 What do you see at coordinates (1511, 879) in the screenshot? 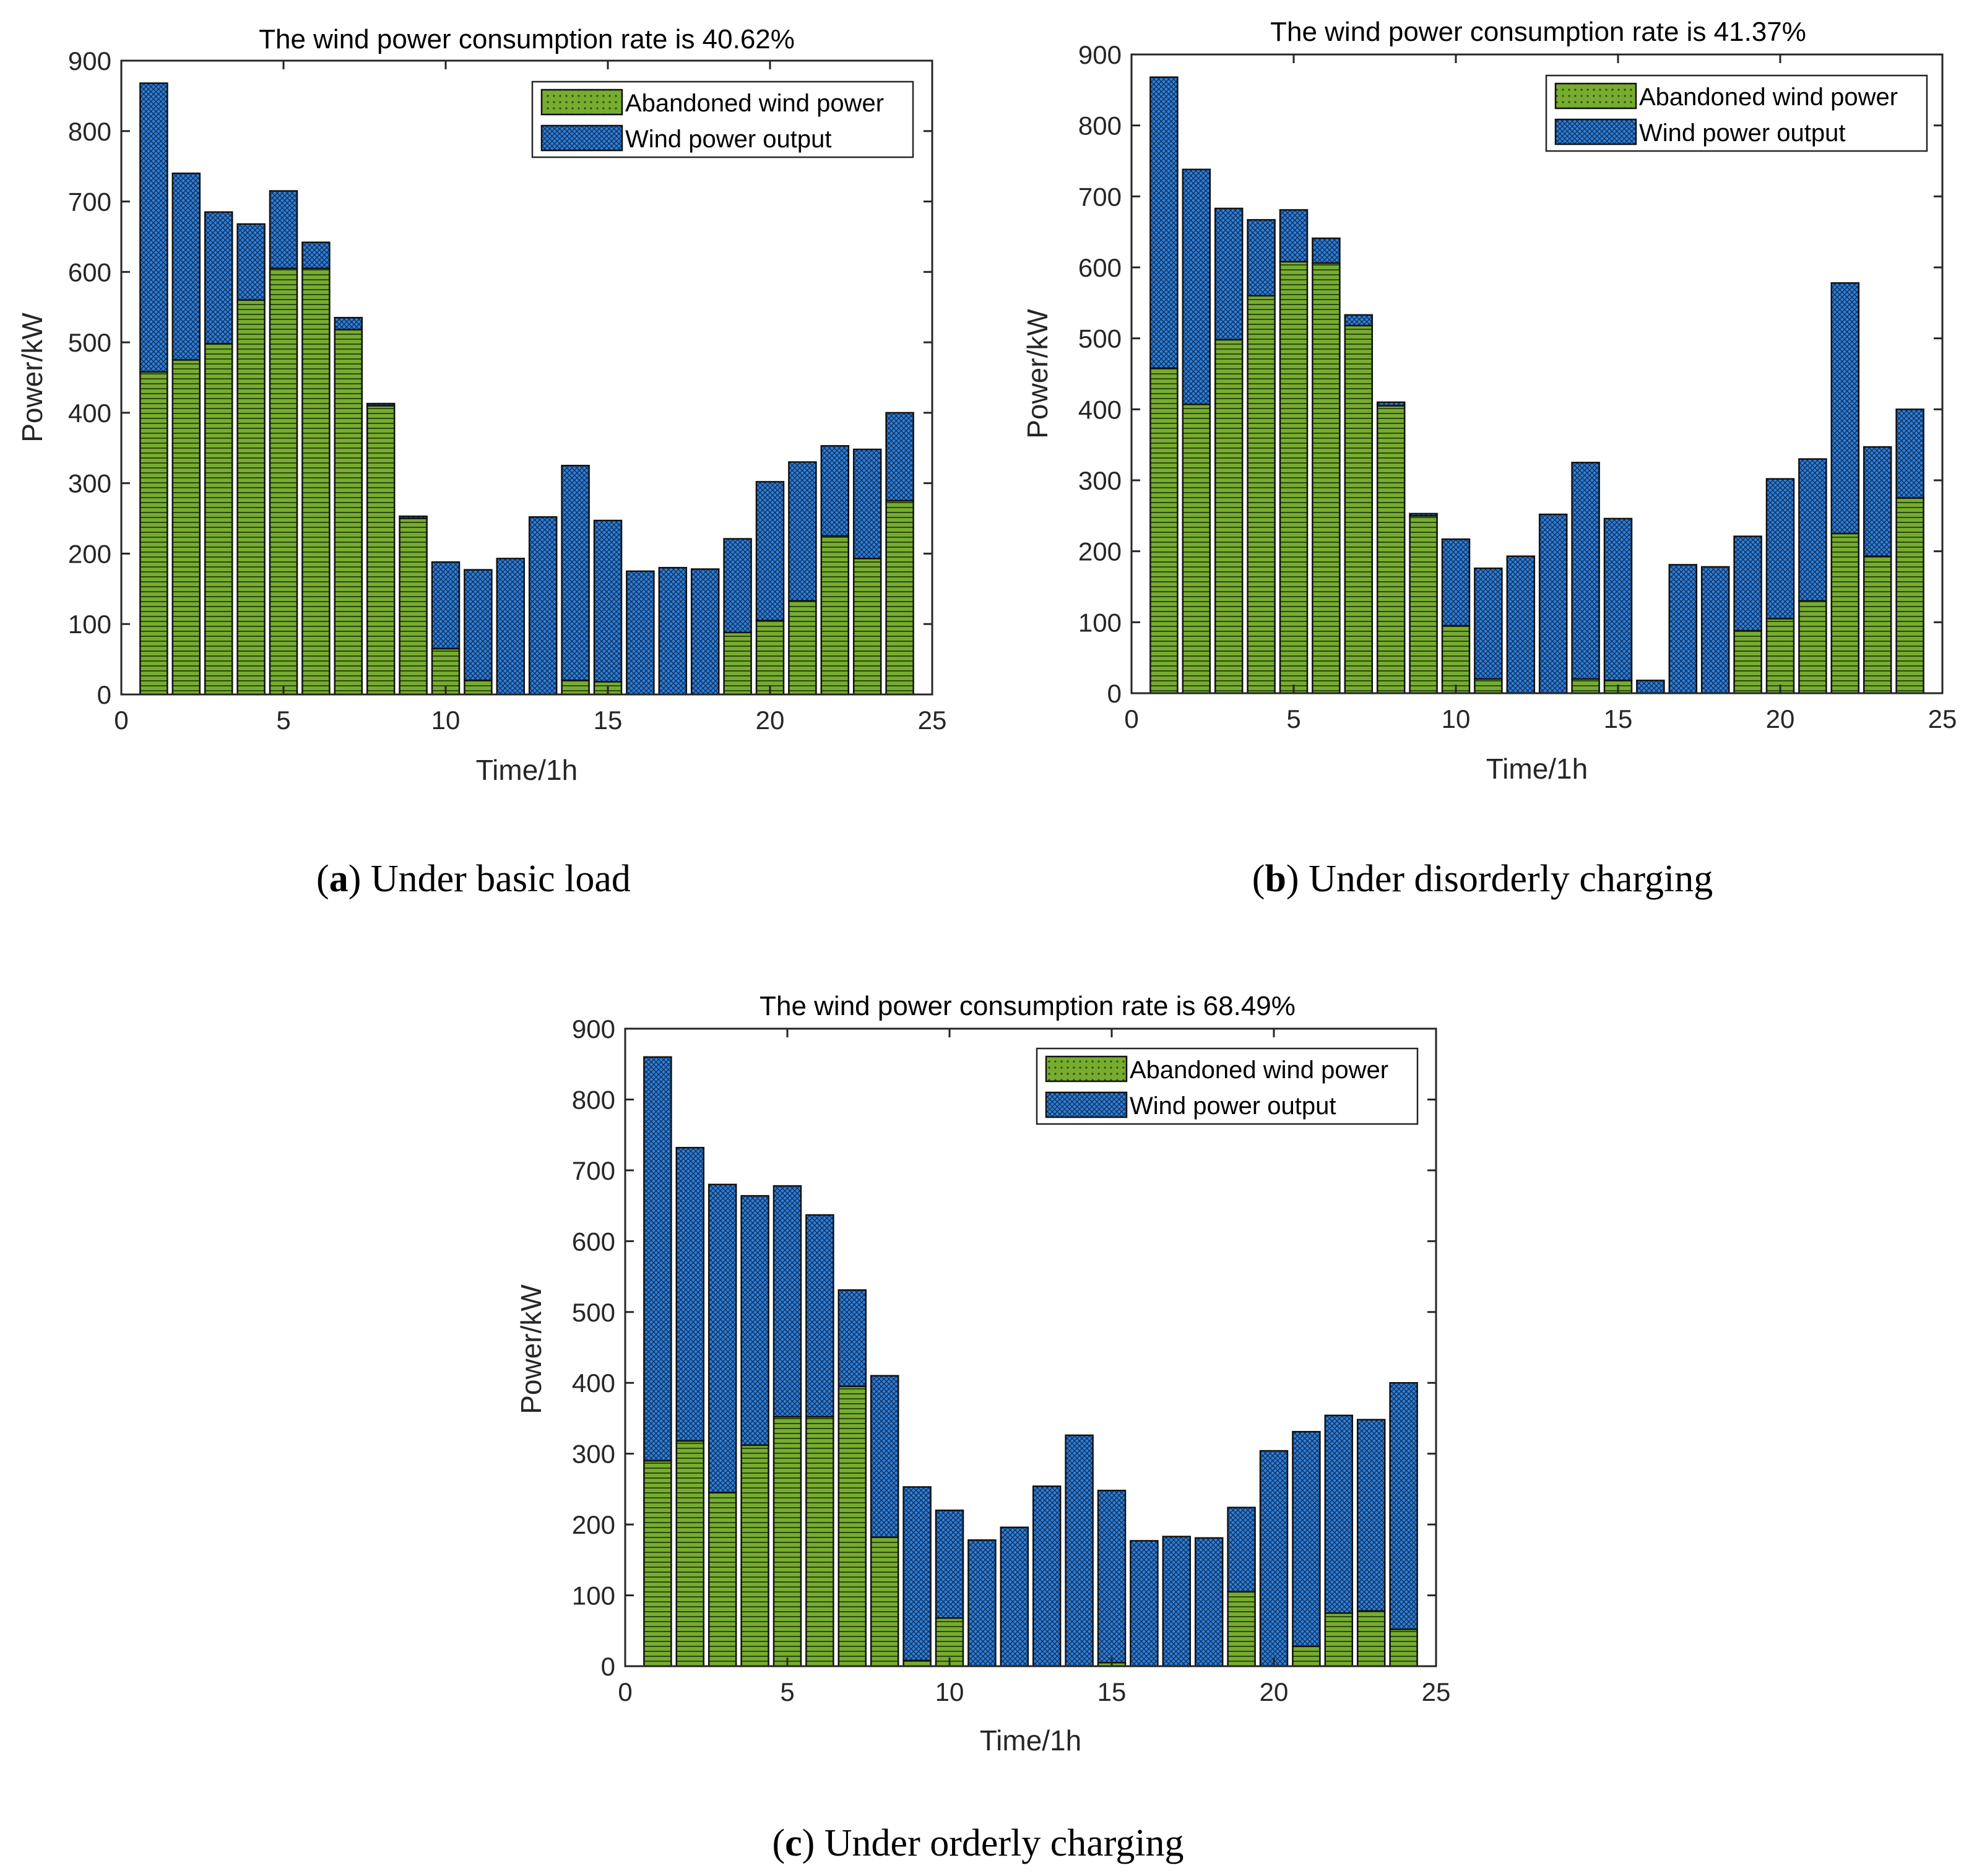
I see `chart-b-caption-text: Under disorderly charging` at bounding box center [1511, 879].